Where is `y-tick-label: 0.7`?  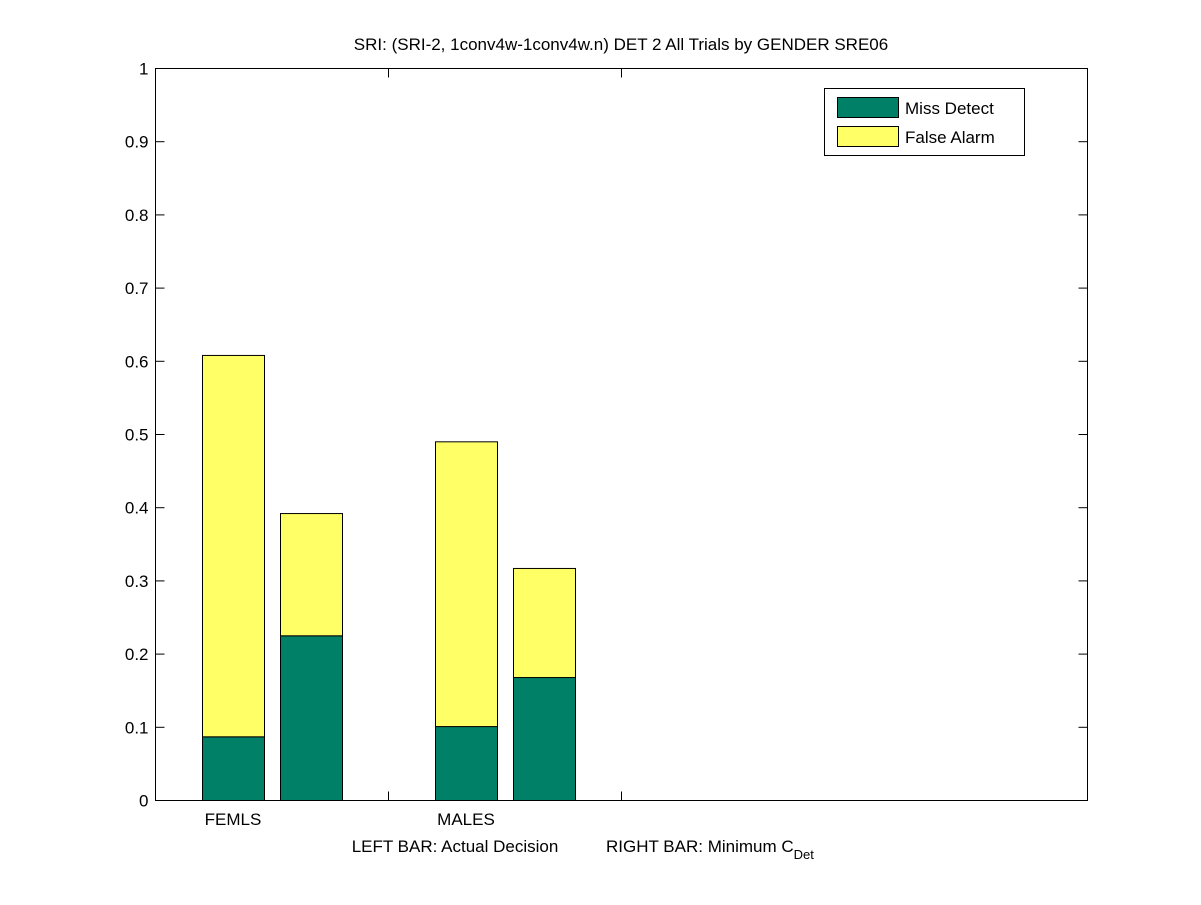 y-tick-label: 0.7 is located at coordinates (137, 288).